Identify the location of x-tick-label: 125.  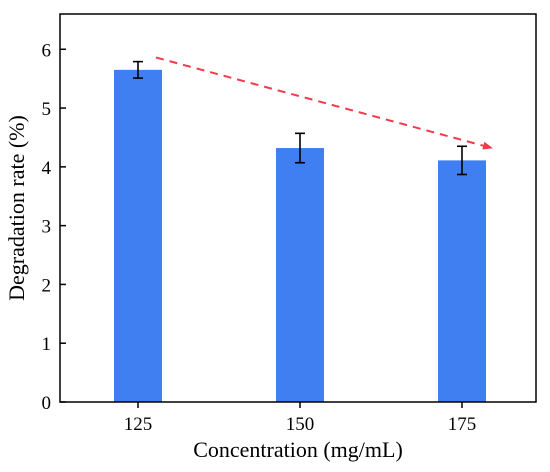
(138, 424).